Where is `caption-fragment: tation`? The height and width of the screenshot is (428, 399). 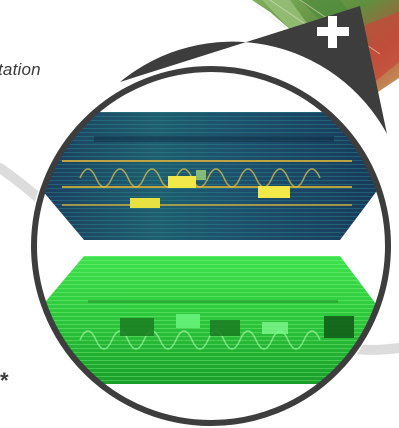
caption-fragment: tation is located at coordinates (20, 69).